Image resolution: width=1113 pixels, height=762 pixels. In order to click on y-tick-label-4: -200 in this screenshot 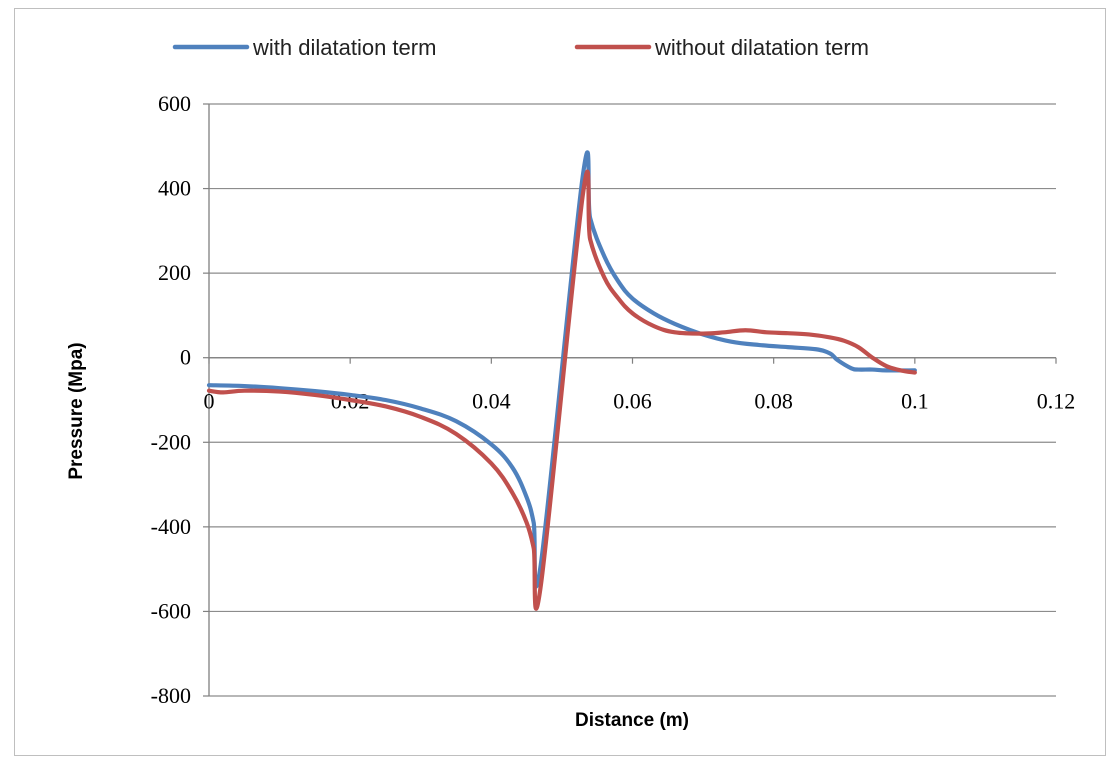, I will do `click(171, 441)`.